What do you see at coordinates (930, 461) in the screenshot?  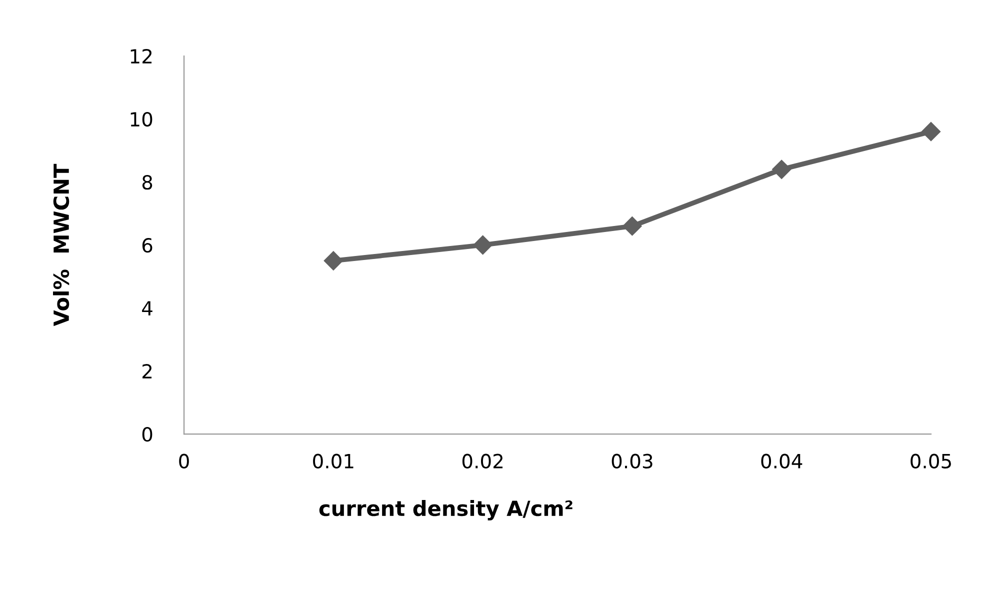 I see `x-tick-label: 0.05` at bounding box center [930, 461].